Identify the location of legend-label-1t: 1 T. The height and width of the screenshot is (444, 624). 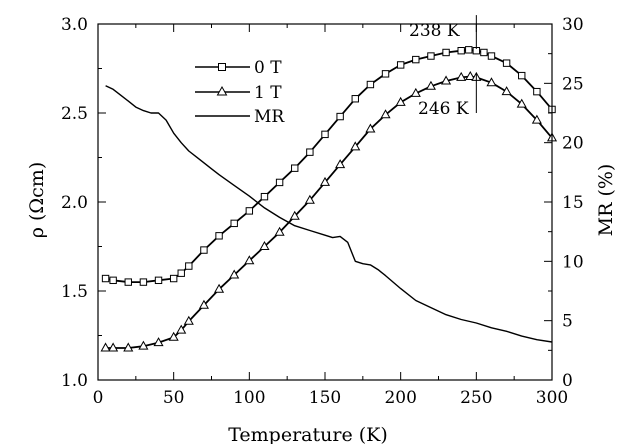
(268, 93).